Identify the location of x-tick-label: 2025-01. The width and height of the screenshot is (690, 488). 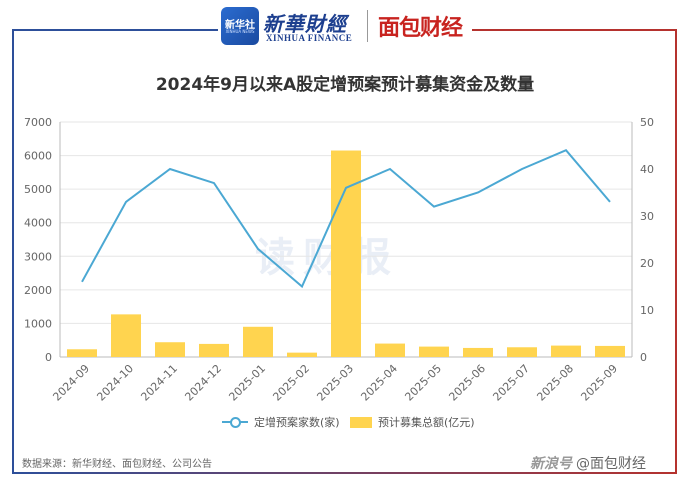
(247, 383).